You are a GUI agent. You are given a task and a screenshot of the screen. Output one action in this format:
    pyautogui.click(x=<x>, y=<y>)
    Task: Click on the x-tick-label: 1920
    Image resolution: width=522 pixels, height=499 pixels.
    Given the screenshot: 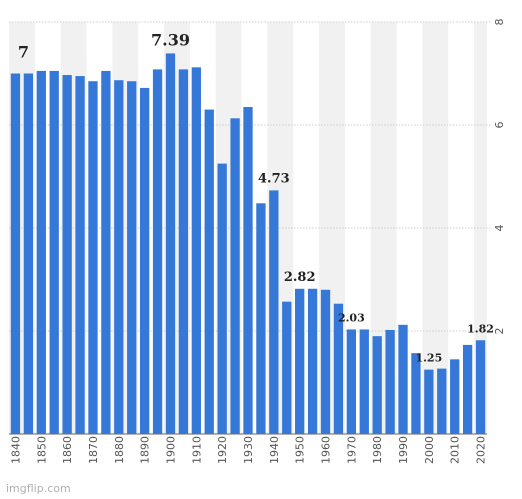 What is the action you would take?
    pyautogui.click(x=222, y=450)
    